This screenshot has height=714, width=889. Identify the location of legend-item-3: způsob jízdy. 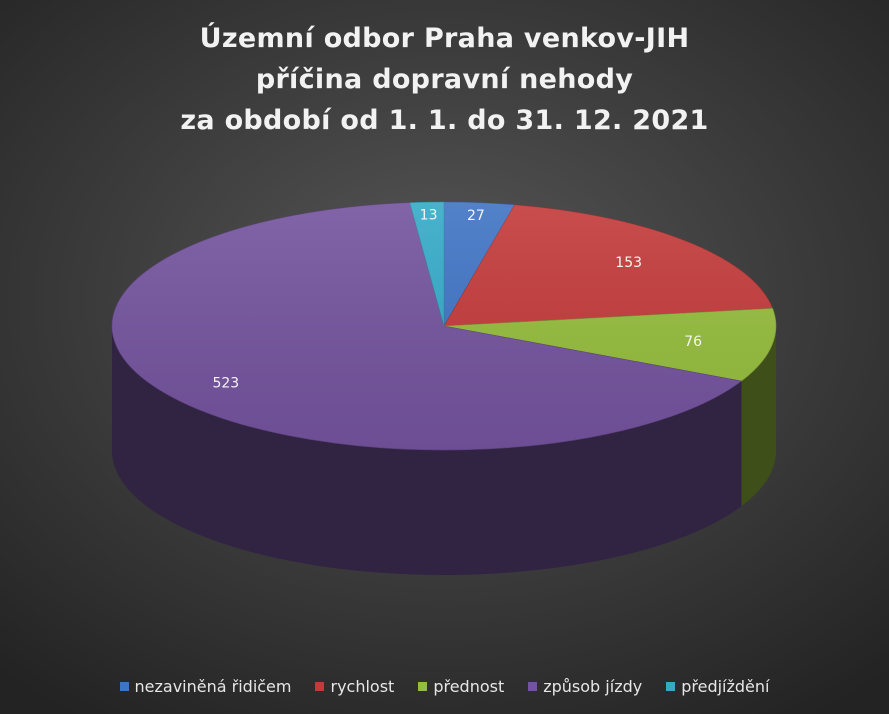
(585, 686).